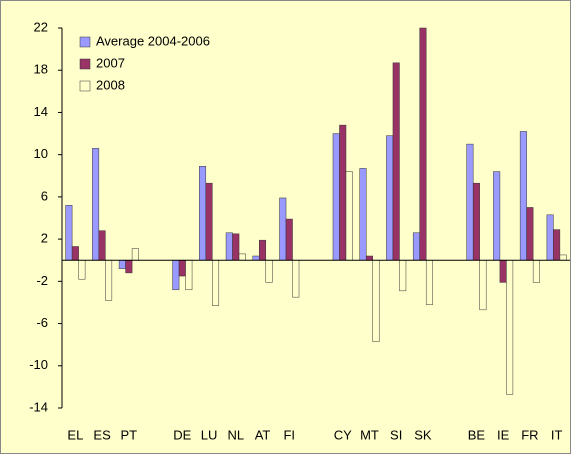 The width and height of the screenshot is (571, 459). I want to click on x-tick-label: MT, so click(369, 434).